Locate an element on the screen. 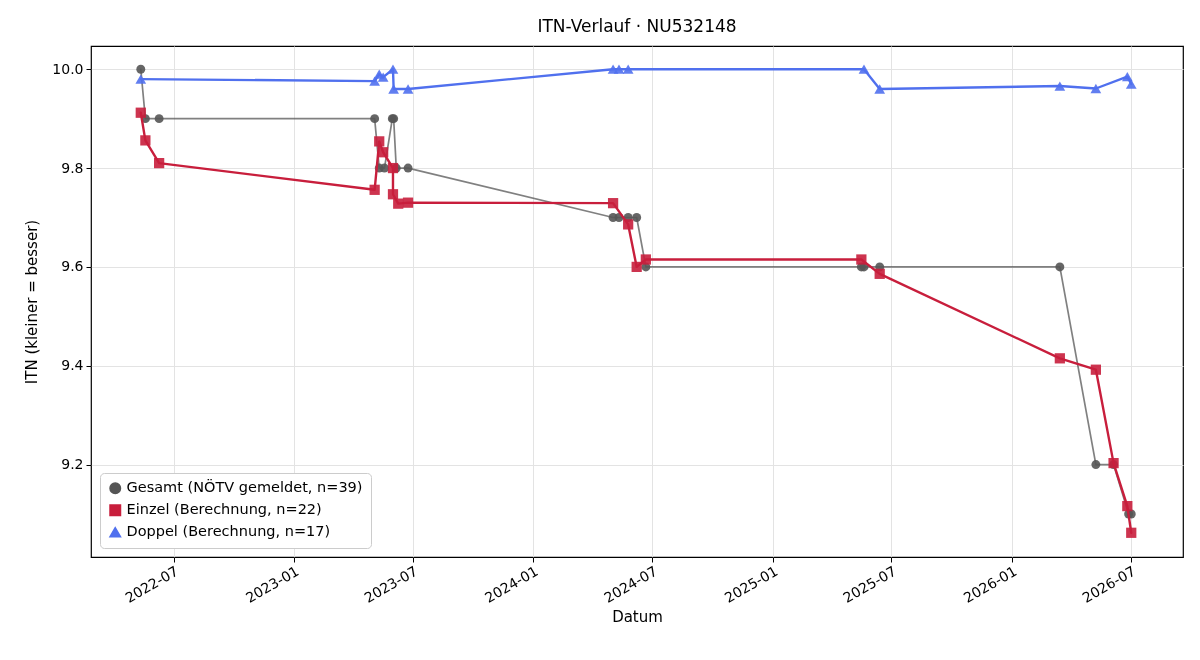  legend-label: Doppel (Berechnung, n=17) is located at coordinates (228, 531).